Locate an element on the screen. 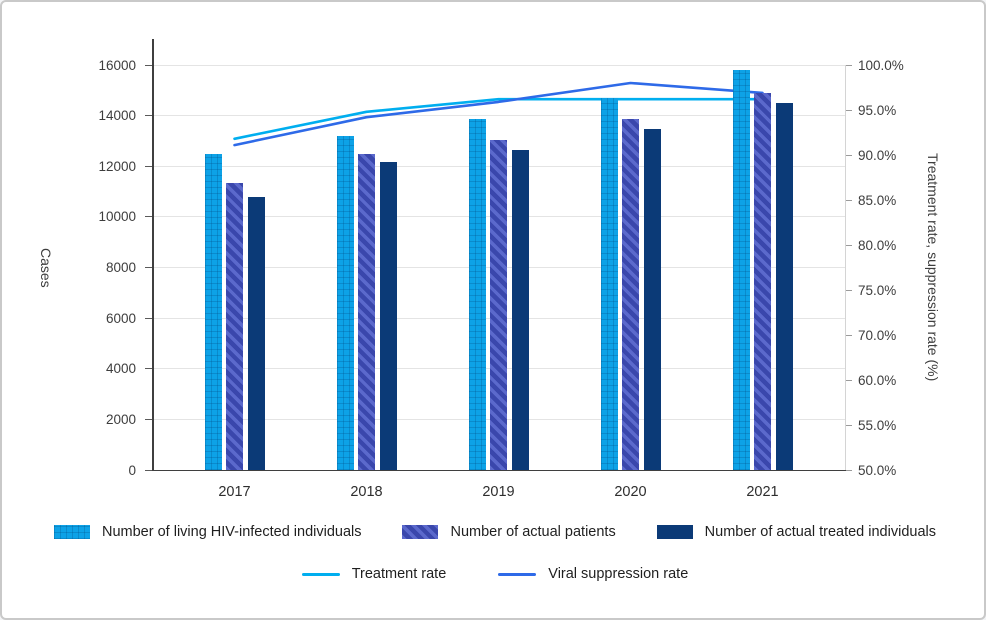  left-axis-tick-label: 16000 is located at coordinates (117, 65).